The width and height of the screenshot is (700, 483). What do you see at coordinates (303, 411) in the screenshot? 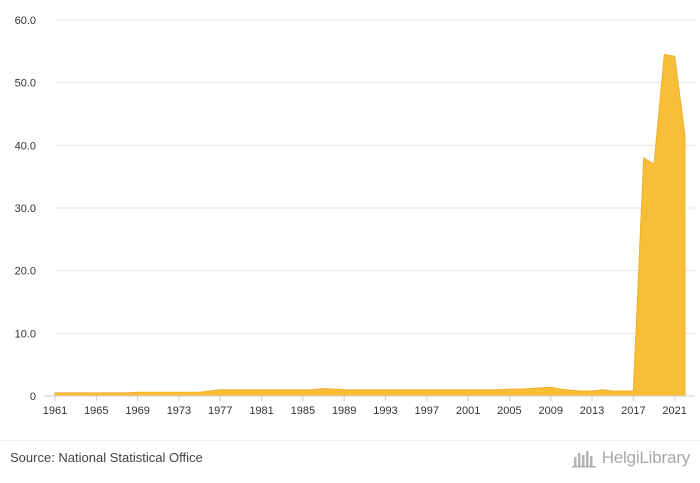
I see `x-tick-label: 1985` at bounding box center [303, 411].